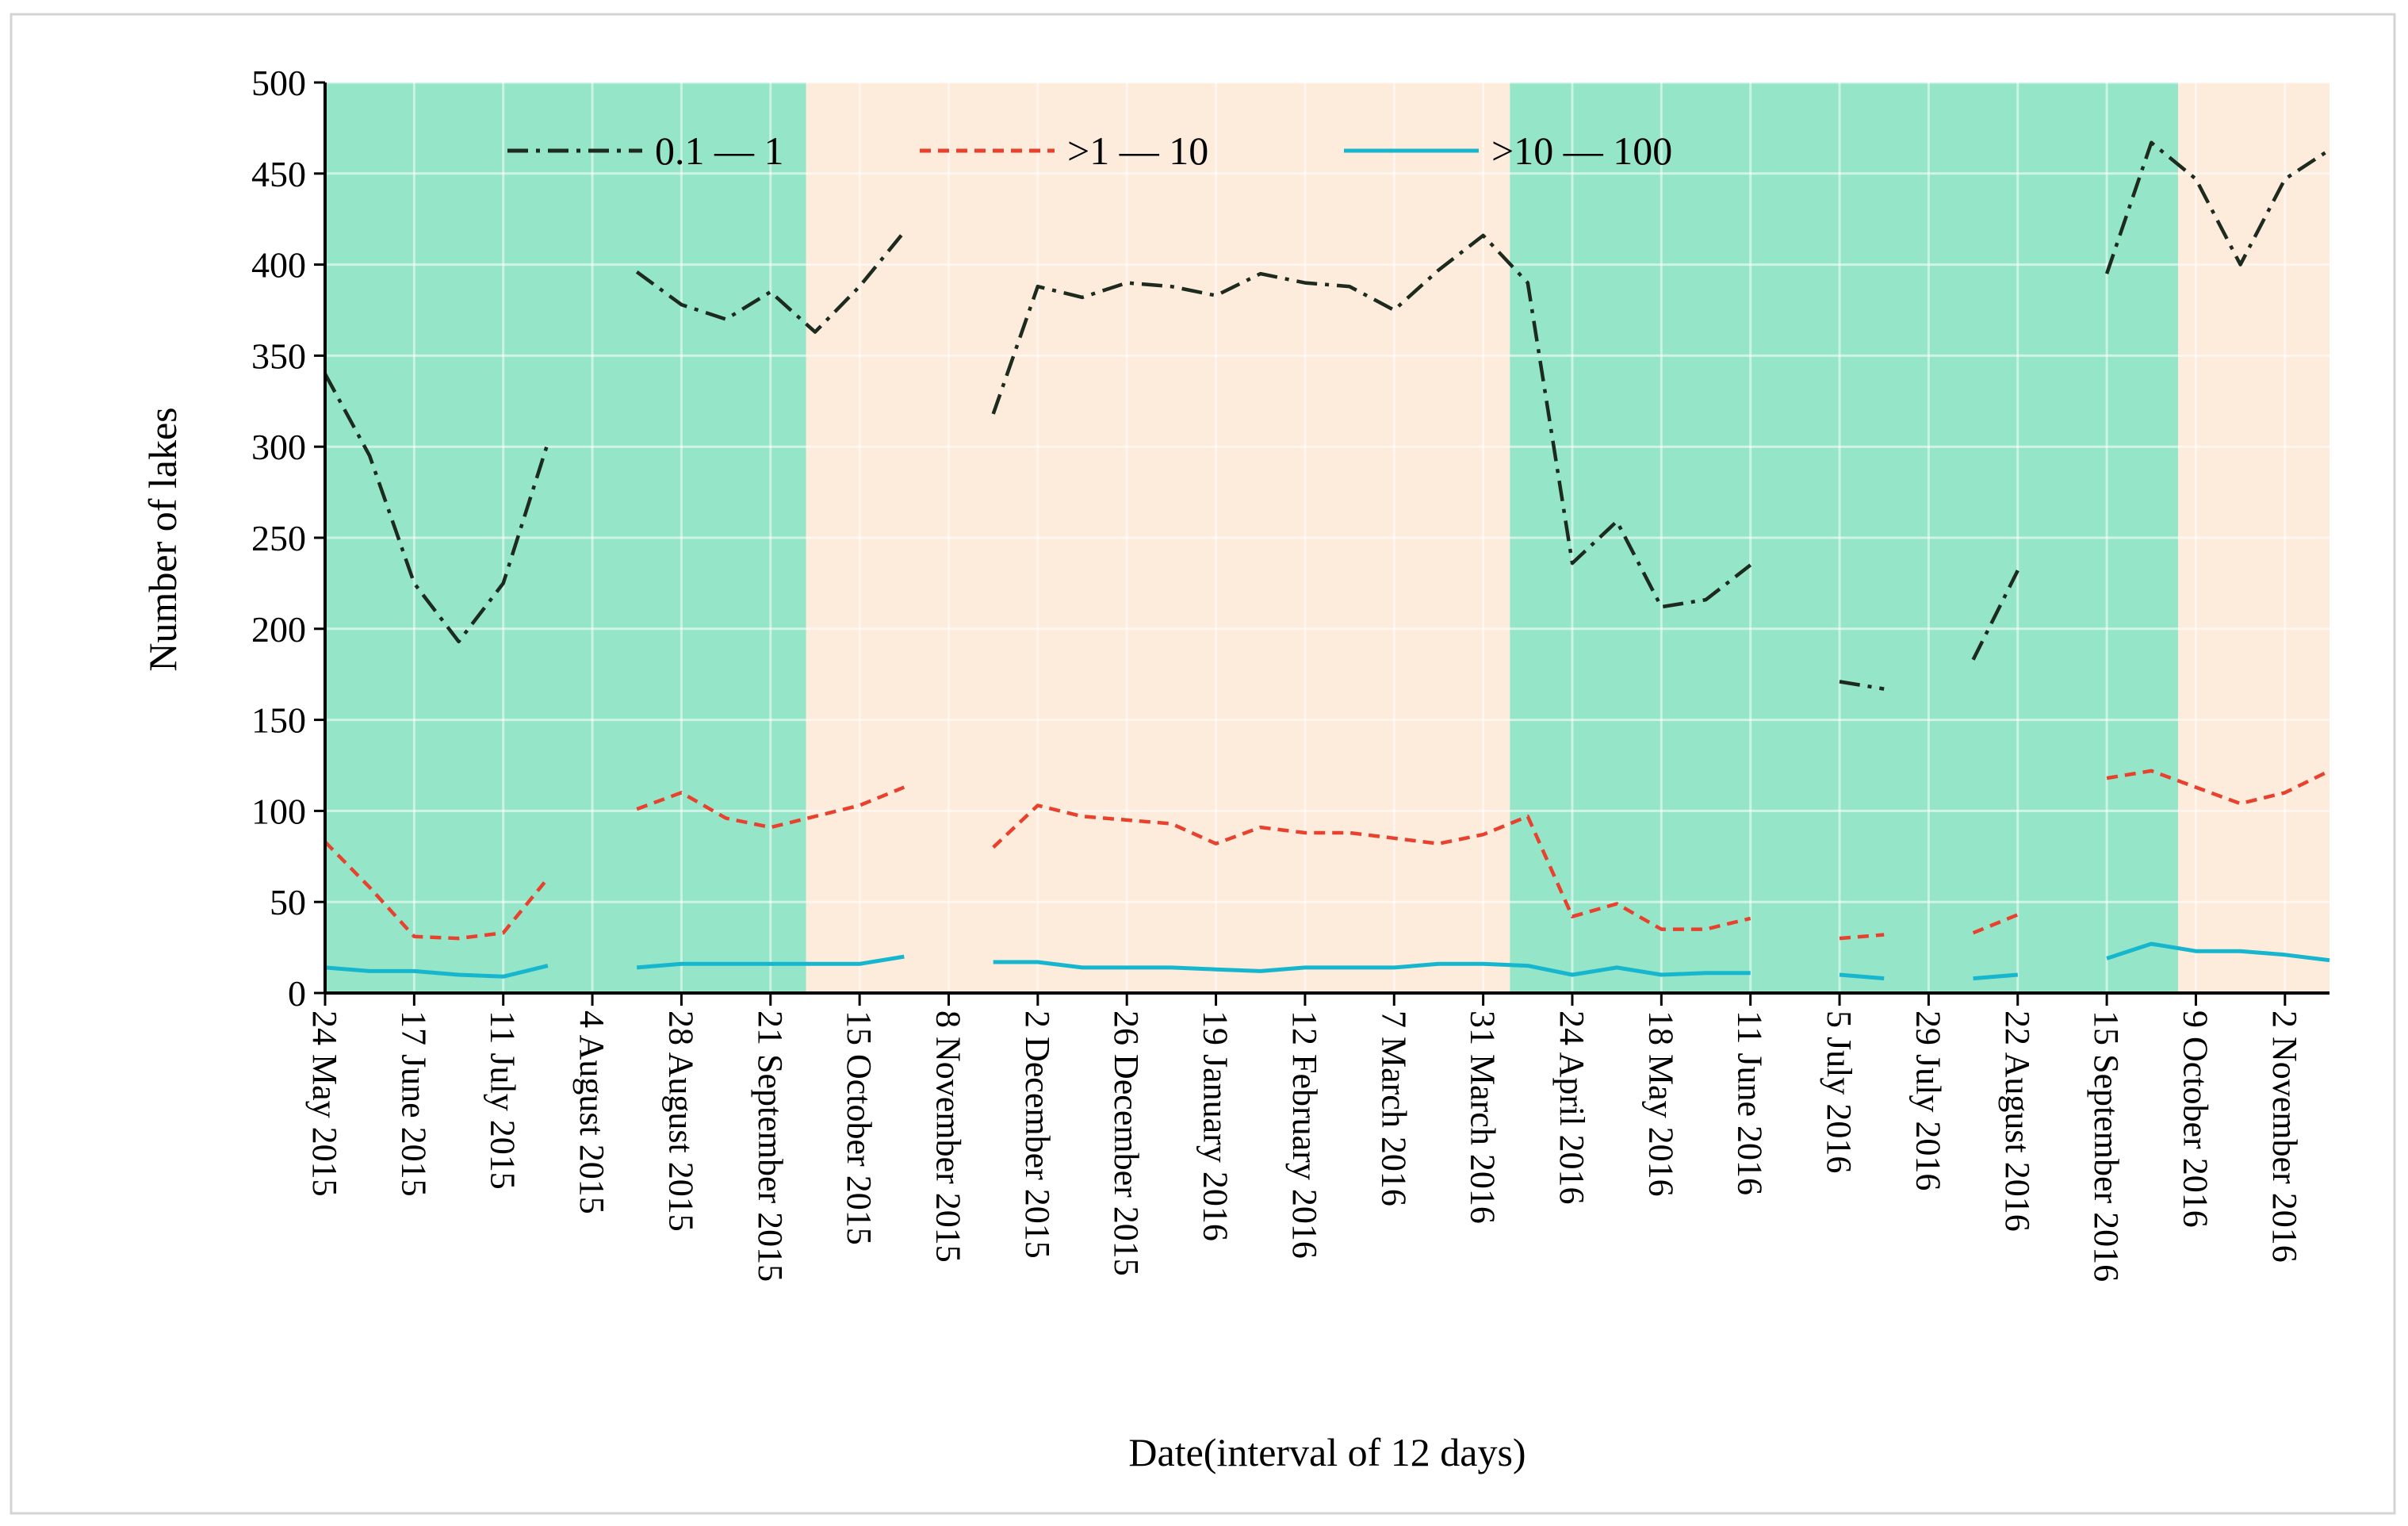 This screenshot has height=1526, width=2408. I want to click on x-tick-label: 15 September 2016, so click(2106, 1146).